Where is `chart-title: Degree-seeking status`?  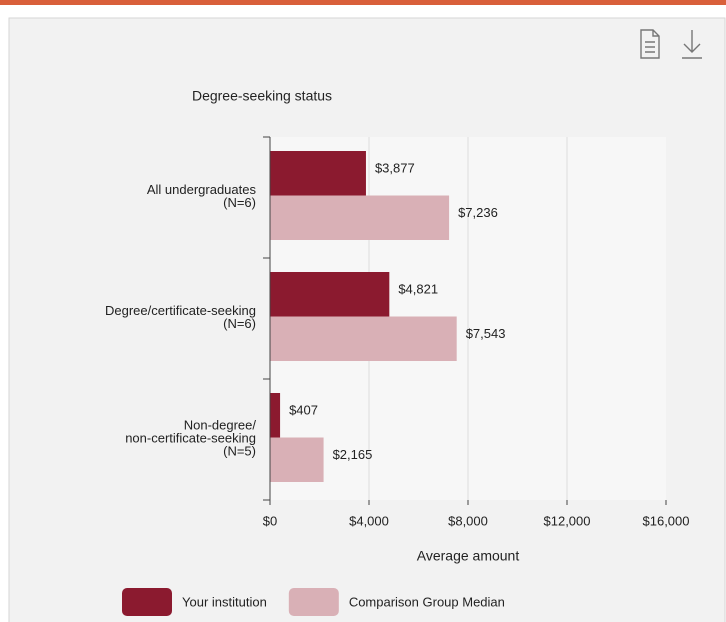
chart-title: Degree-seeking status is located at coordinates (262, 96).